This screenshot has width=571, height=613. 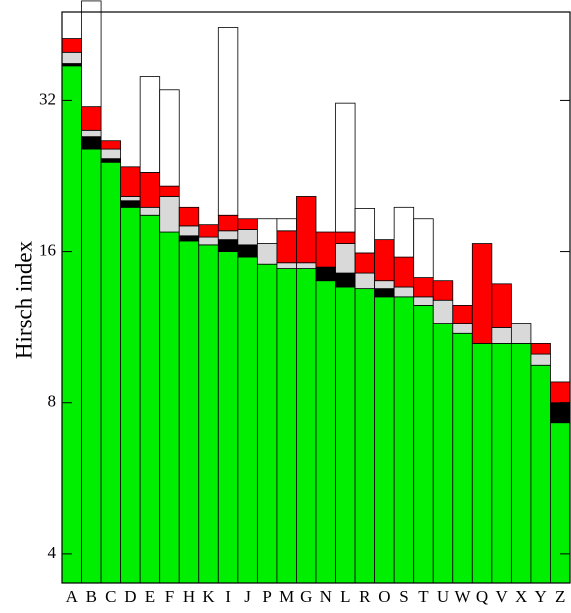 I want to click on y-axis-label: Hirsch index, so click(x=23, y=299).